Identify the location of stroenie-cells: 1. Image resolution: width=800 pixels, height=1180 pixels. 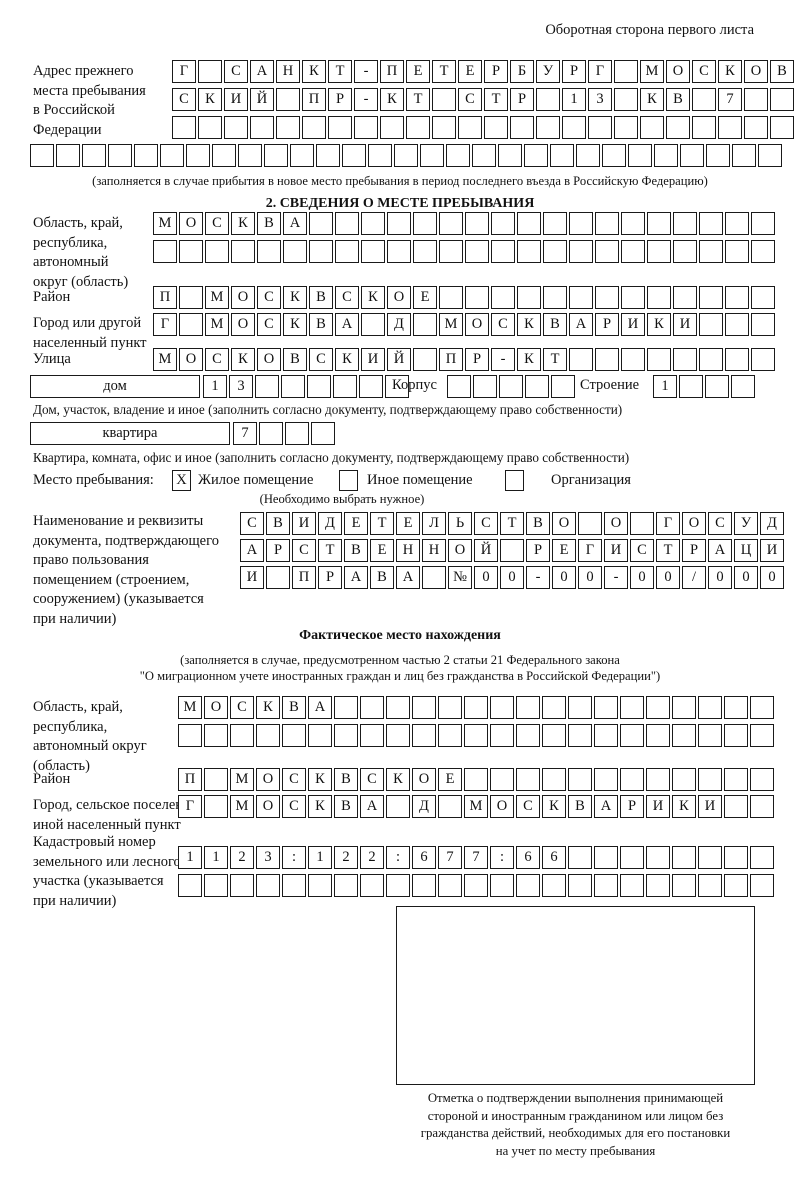
(705, 386).